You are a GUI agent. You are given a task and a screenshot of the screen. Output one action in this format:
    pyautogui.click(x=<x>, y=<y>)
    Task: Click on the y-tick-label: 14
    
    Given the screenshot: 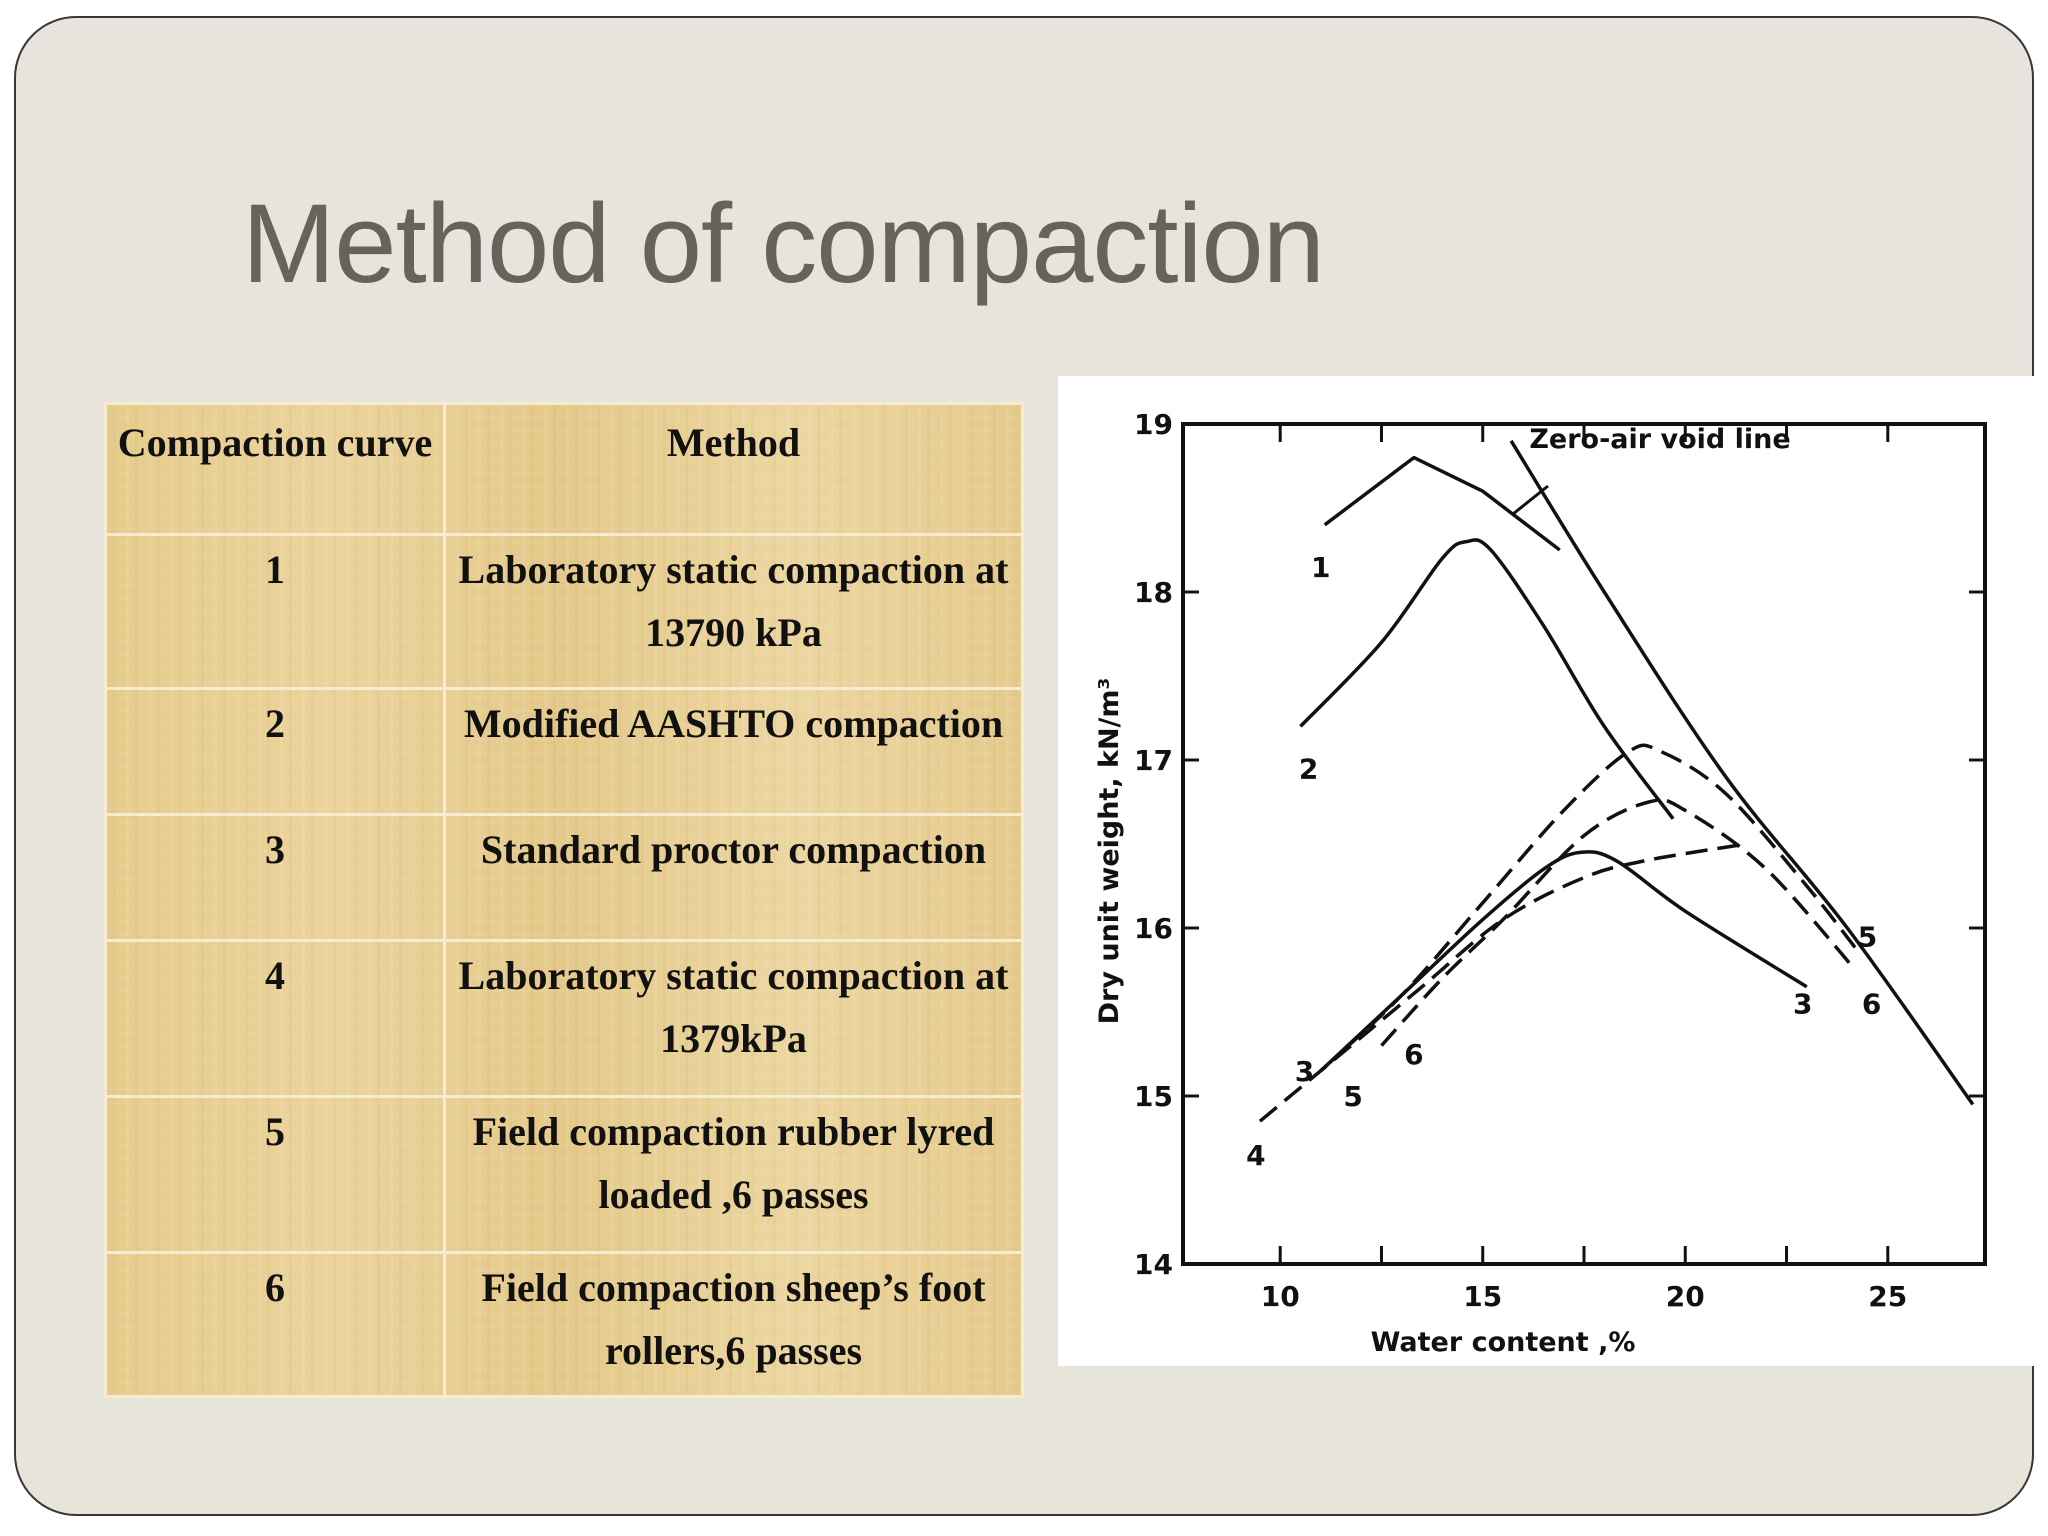 What is the action you would take?
    pyautogui.click(x=1153, y=1264)
    